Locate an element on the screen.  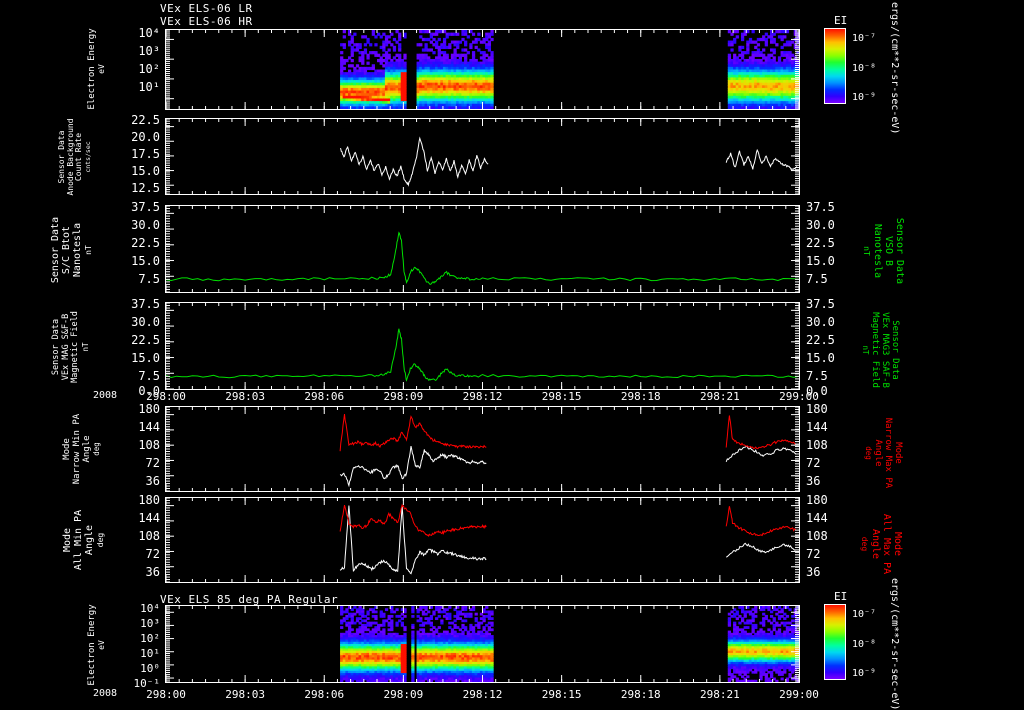
panel-narrow-min-pa is located at coordinates (482, 449).